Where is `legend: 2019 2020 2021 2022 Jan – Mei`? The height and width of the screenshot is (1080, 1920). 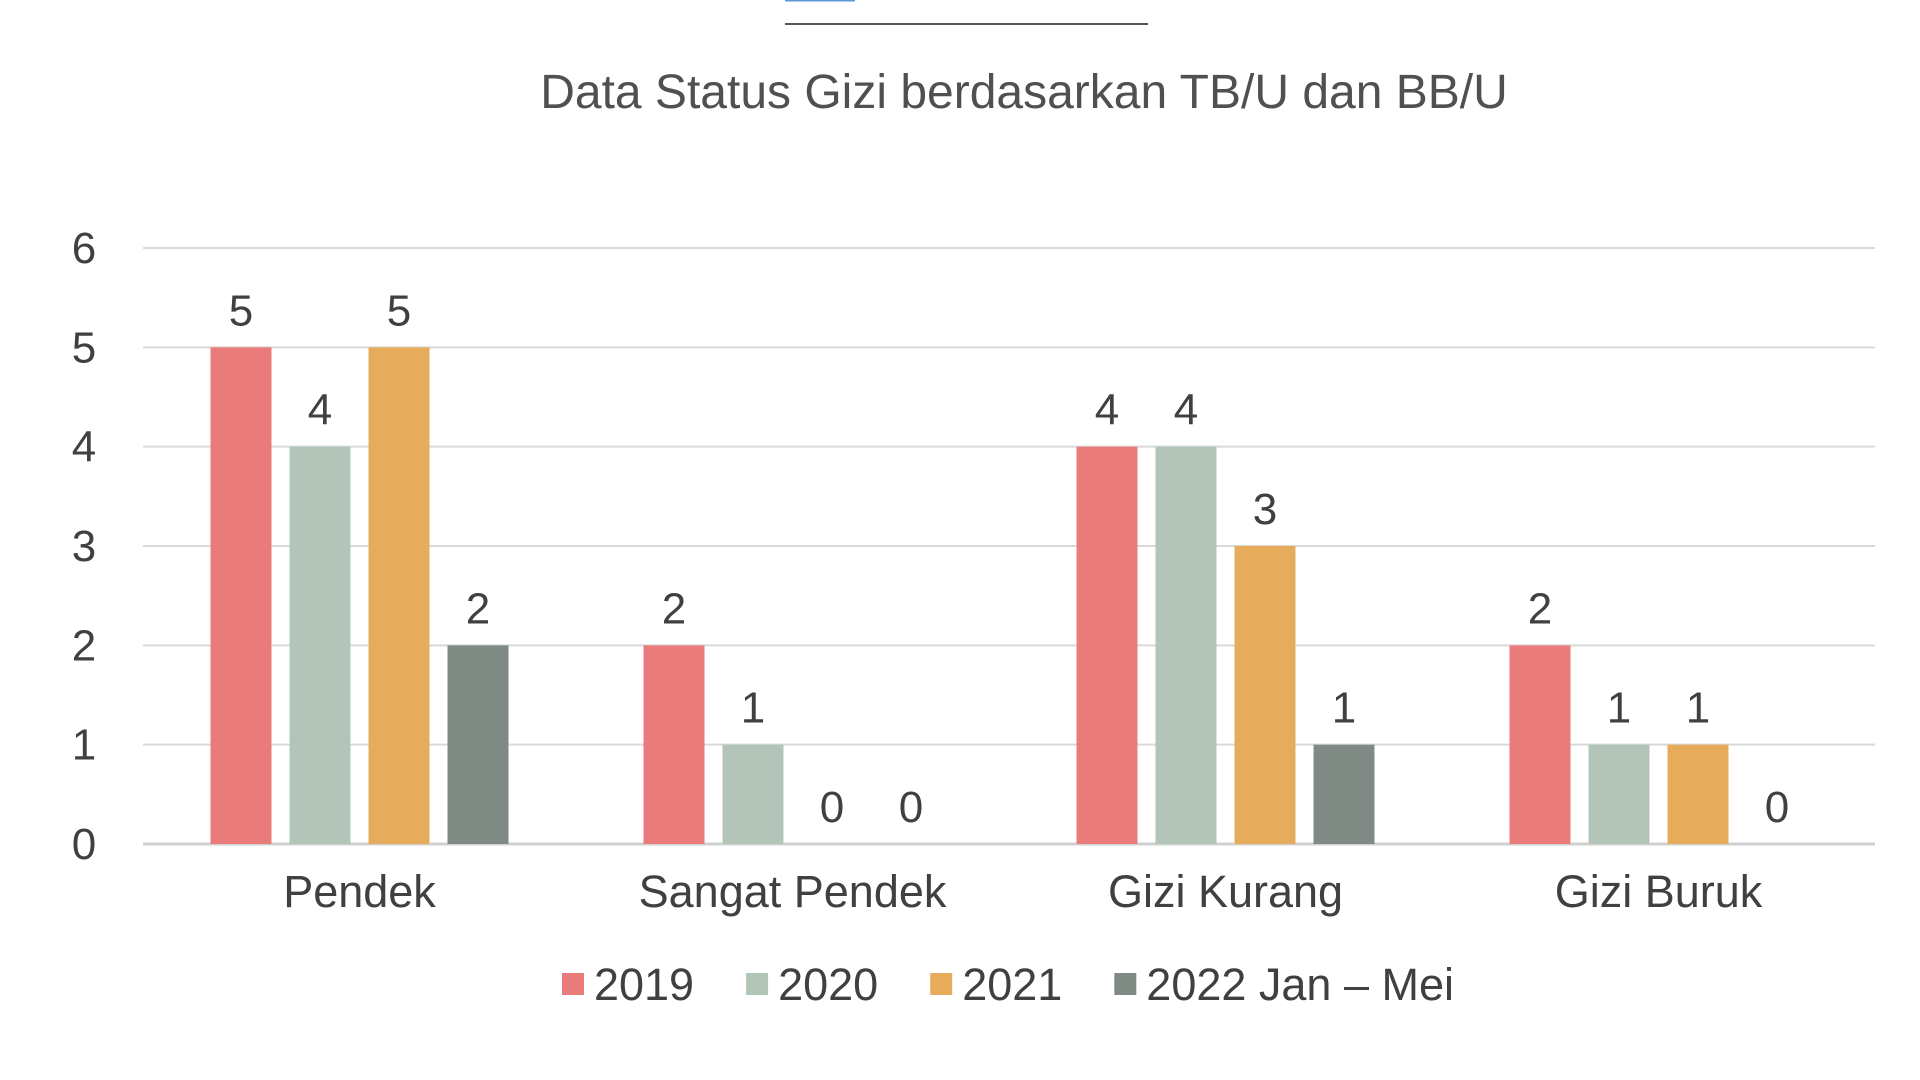
legend: 2019 2020 2021 2022 Jan – Mei is located at coordinates (1007, 984).